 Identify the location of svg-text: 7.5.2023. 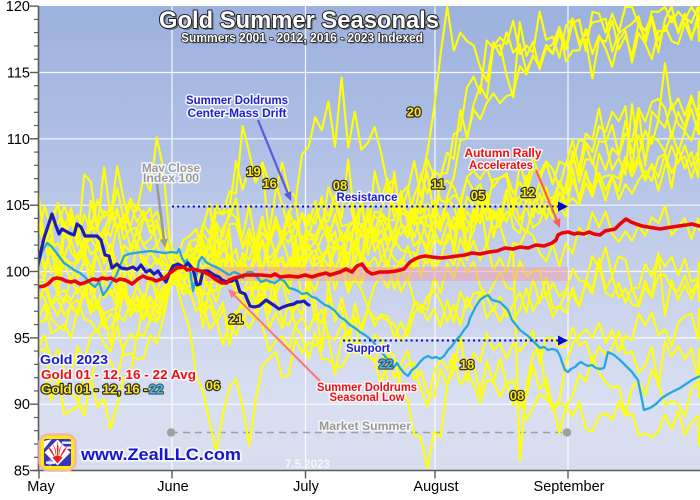
(307, 465).